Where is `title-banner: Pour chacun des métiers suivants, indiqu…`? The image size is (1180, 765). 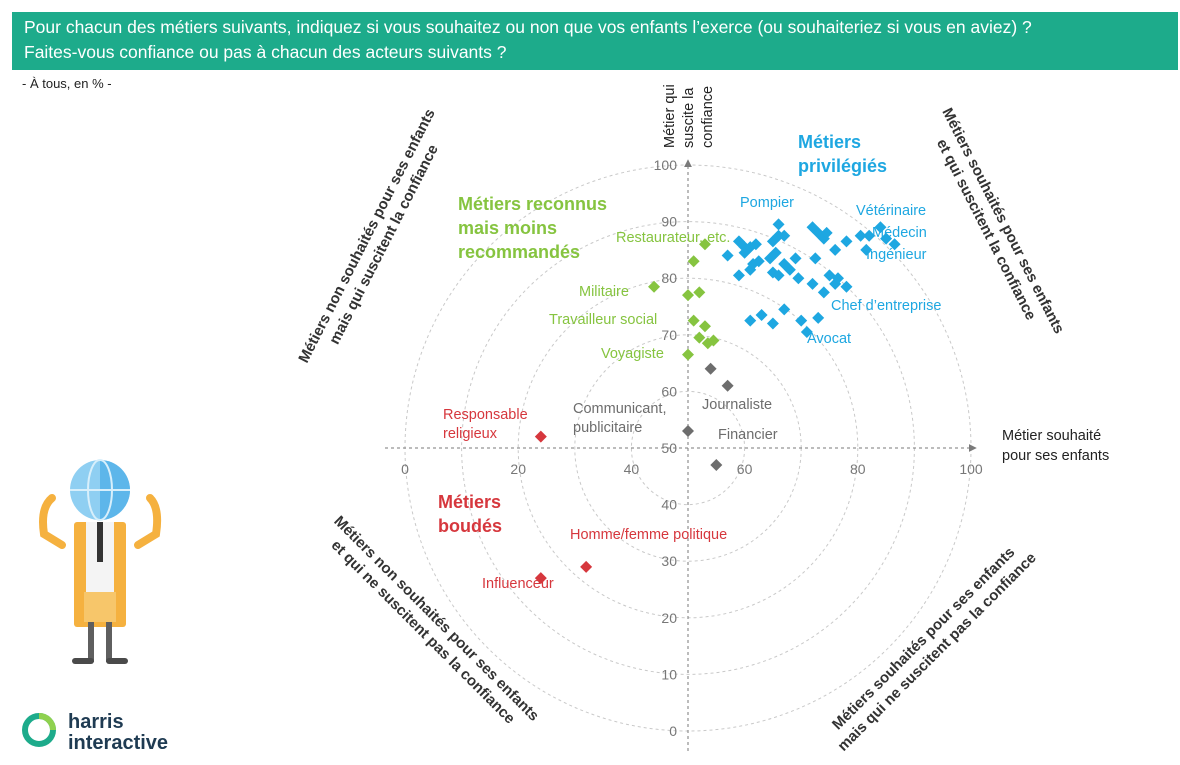 title-banner: Pour chacun des métiers suivants, indiqu… is located at coordinates (595, 41).